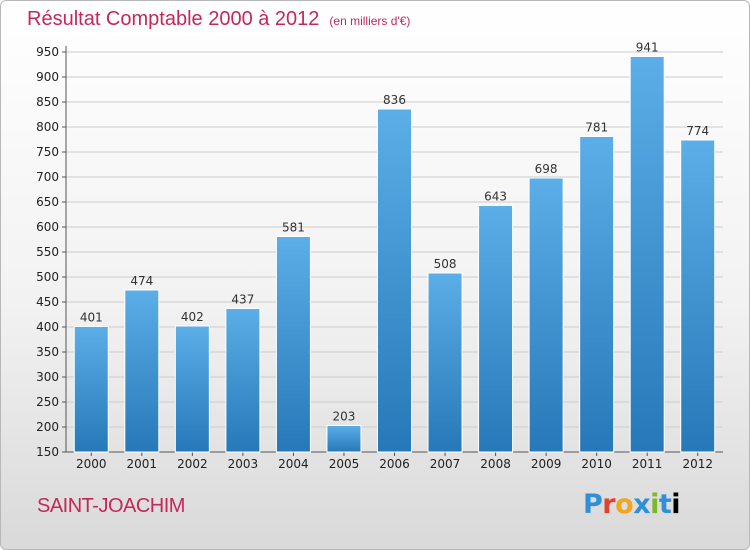 This screenshot has width=750, height=550. Describe the element at coordinates (243, 464) in the screenshot. I see `x-tick-label: 2003` at that location.